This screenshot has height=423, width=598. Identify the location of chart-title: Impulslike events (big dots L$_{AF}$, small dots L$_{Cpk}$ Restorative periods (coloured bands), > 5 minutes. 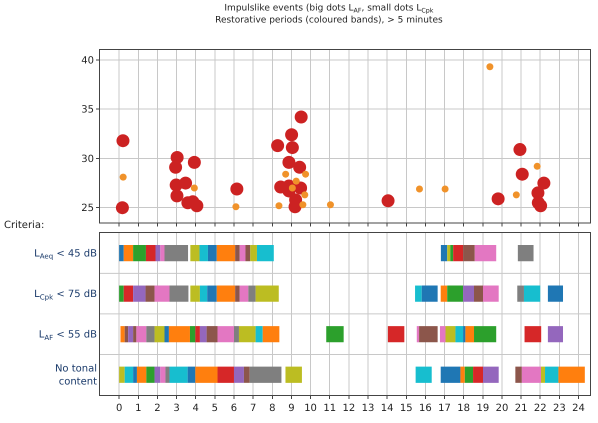
(329, 15).